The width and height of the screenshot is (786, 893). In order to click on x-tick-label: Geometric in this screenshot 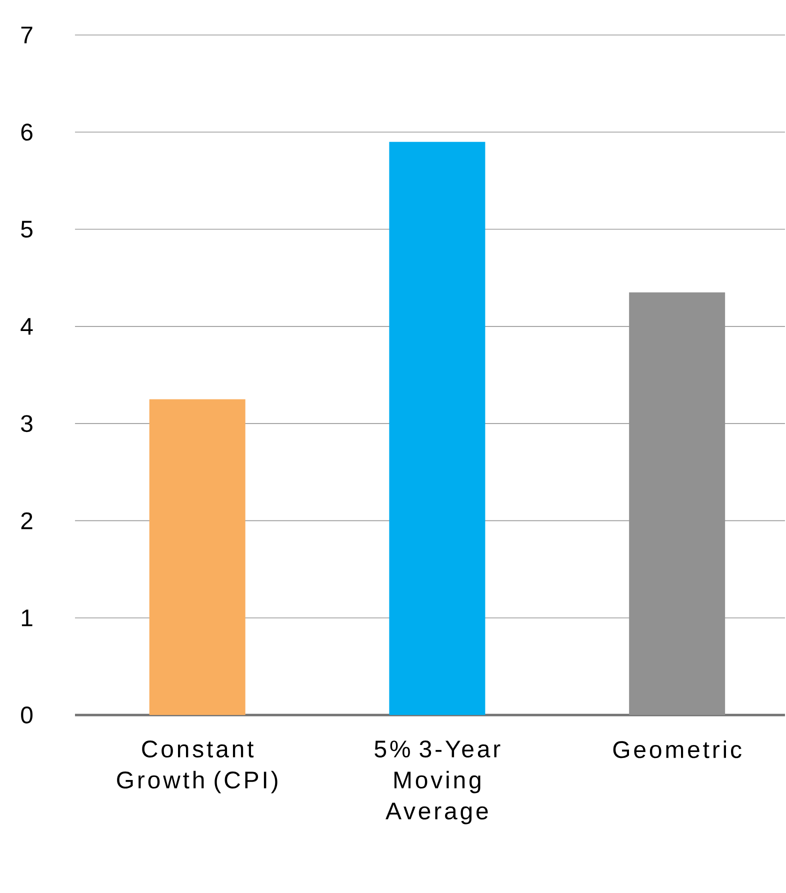, I will do `click(677, 749)`.